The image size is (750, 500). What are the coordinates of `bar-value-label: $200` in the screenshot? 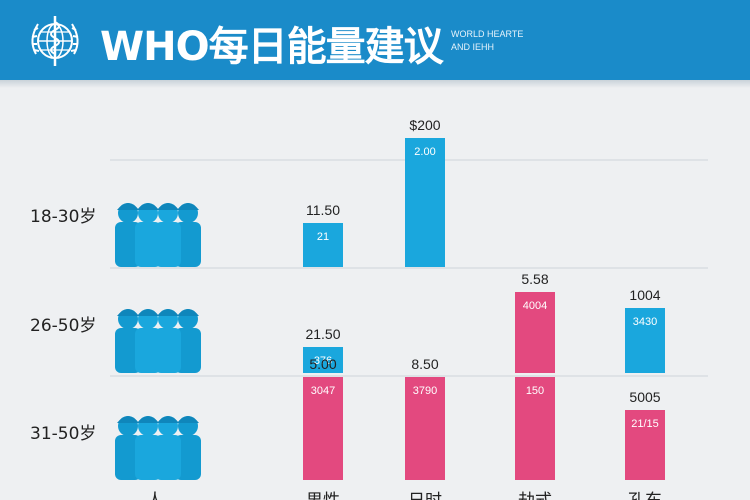 It's located at (424, 125).